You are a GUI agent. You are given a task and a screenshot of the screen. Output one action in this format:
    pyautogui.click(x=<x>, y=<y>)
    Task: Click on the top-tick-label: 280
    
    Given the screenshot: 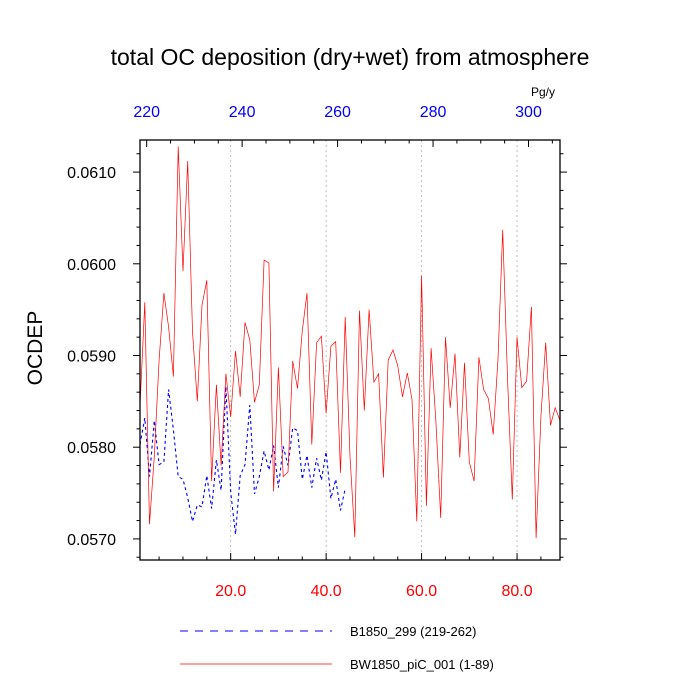 What is the action you would take?
    pyautogui.click(x=433, y=112)
    